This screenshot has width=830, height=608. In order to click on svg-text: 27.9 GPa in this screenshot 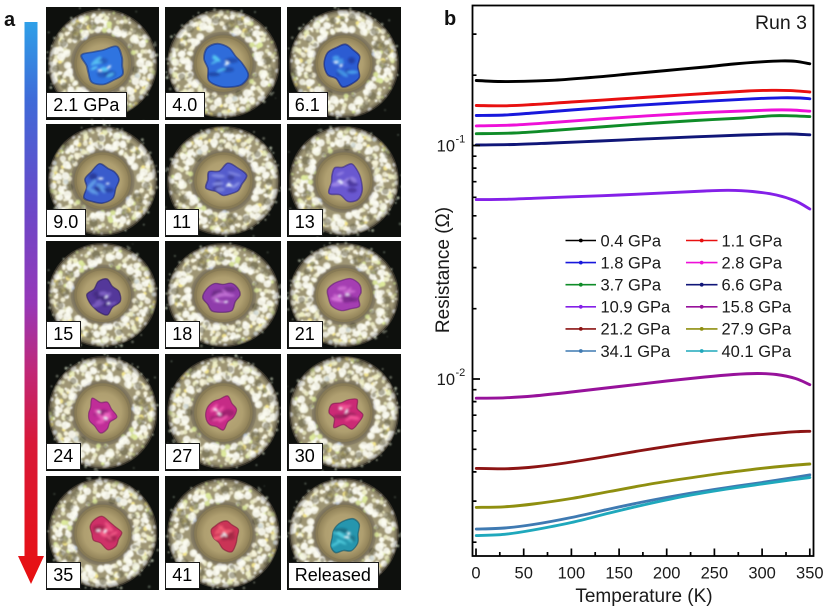, I will do `click(757, 330)`.